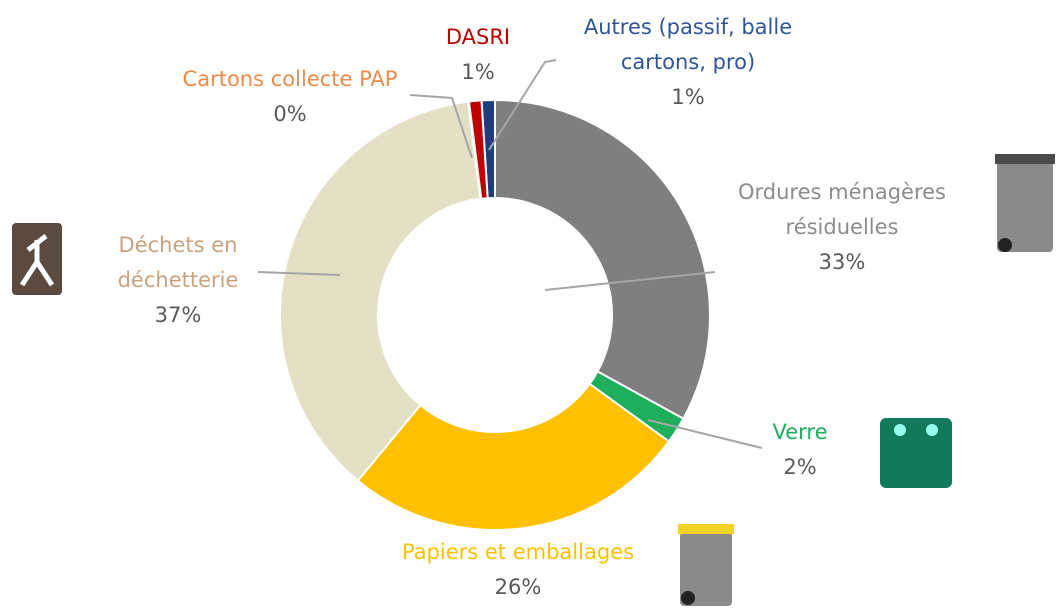 This screenshot has height=609, width=1061. What do you see at coordinates (800, 432) in the screenshot?
I see `category-name: Verre` at bounding box center [800, 432].